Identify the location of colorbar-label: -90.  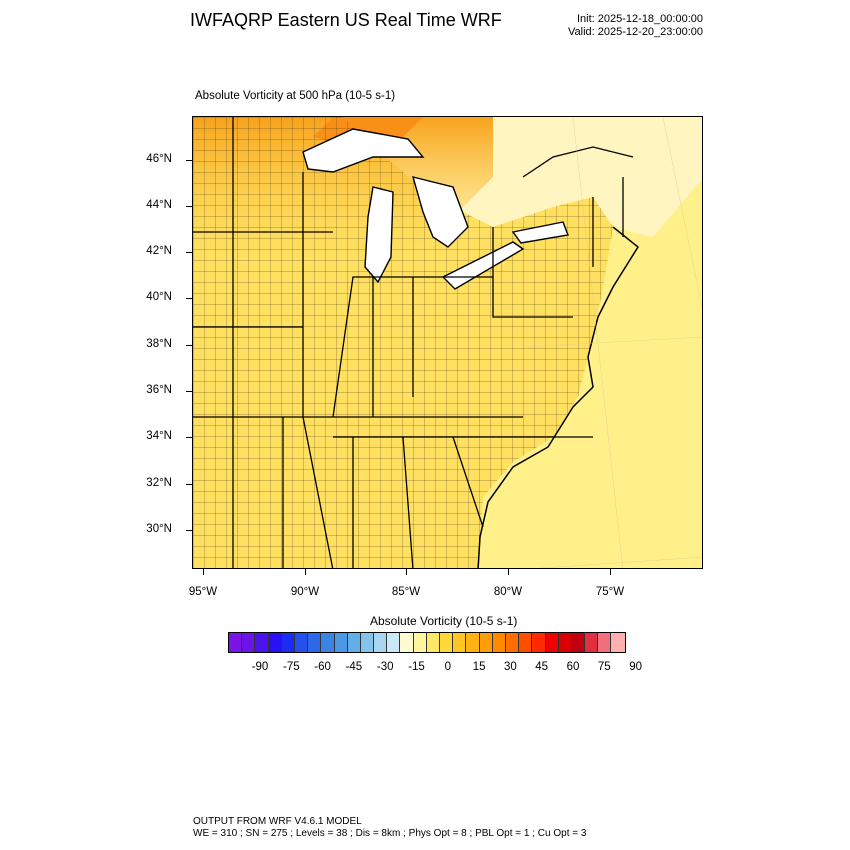
(260, 667).